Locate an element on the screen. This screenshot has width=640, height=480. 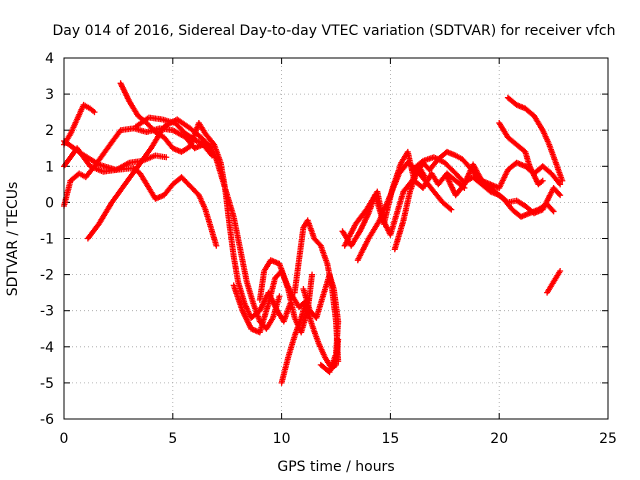
series-track-g is located at coordinates (207, 223).